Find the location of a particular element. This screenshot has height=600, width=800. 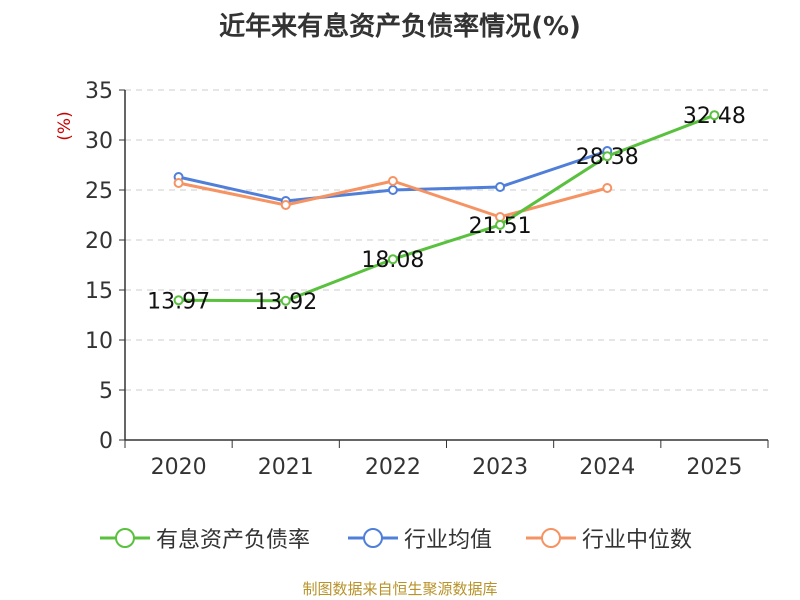

y-tick-label: 15 is located at coordinates (99, 291).